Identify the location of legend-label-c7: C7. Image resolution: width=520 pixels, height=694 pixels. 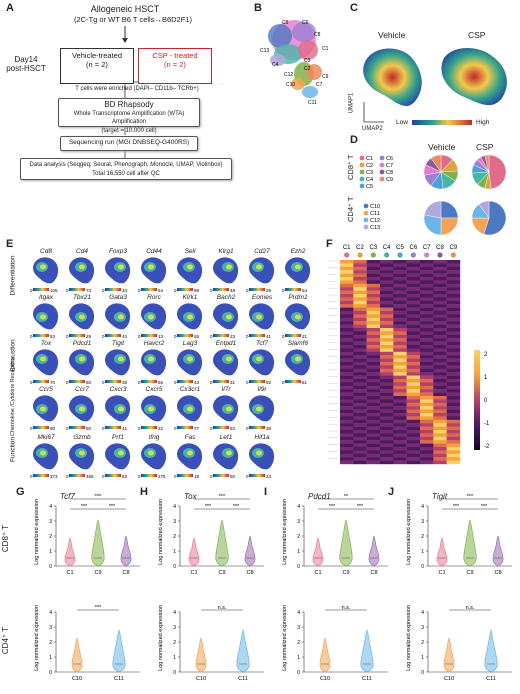
(389, 166).